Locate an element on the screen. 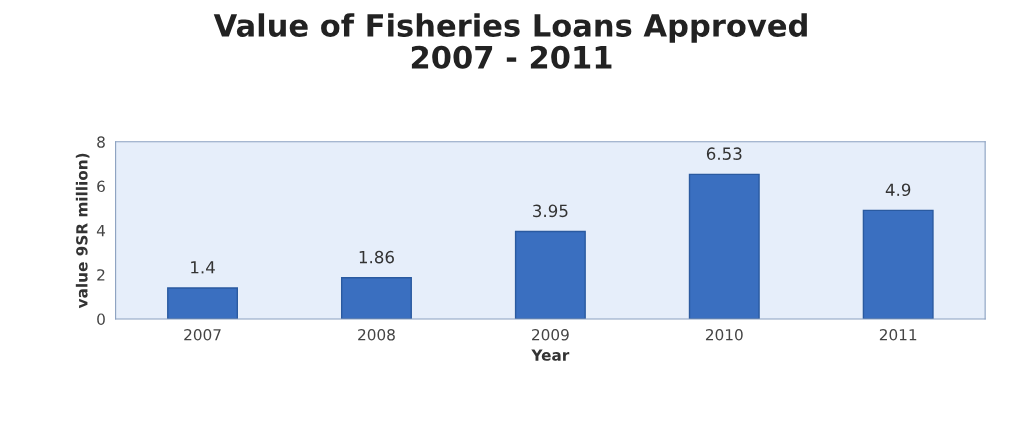 This screenshot has height=443, width=1023. x-tick-label: 2007 is located at coordinates (202, 334).